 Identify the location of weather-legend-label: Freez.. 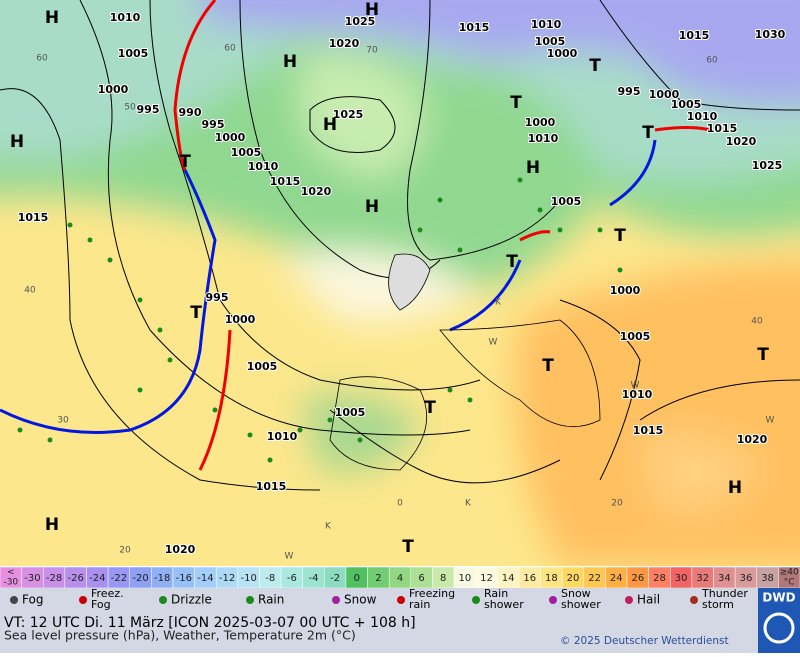
(107, 593).